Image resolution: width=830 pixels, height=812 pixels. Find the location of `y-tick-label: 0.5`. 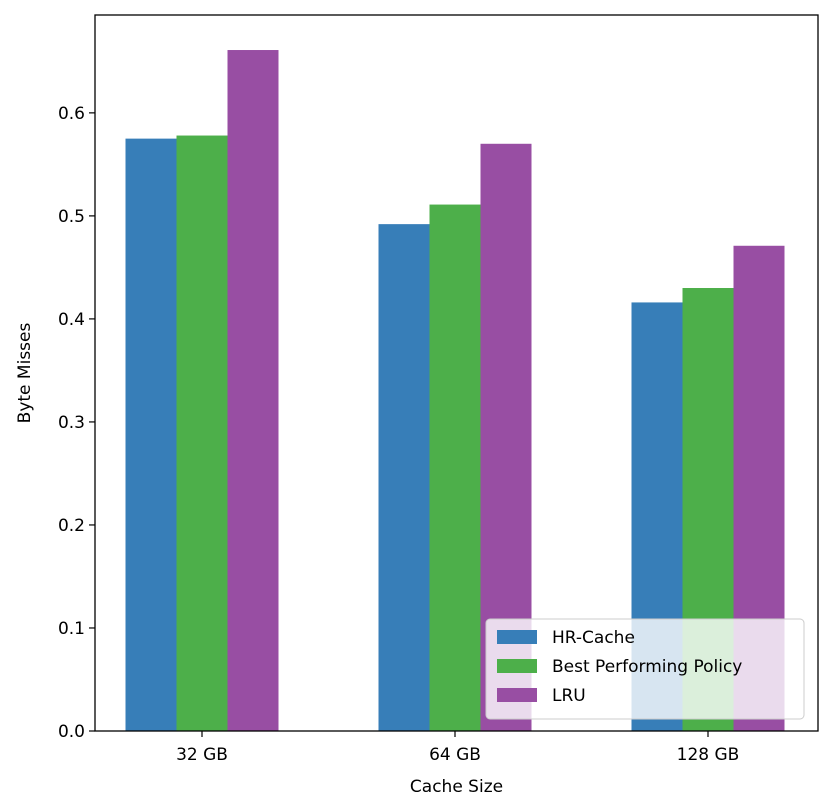

y-tick-label: 0.5 is located at coordinates (71, 217).